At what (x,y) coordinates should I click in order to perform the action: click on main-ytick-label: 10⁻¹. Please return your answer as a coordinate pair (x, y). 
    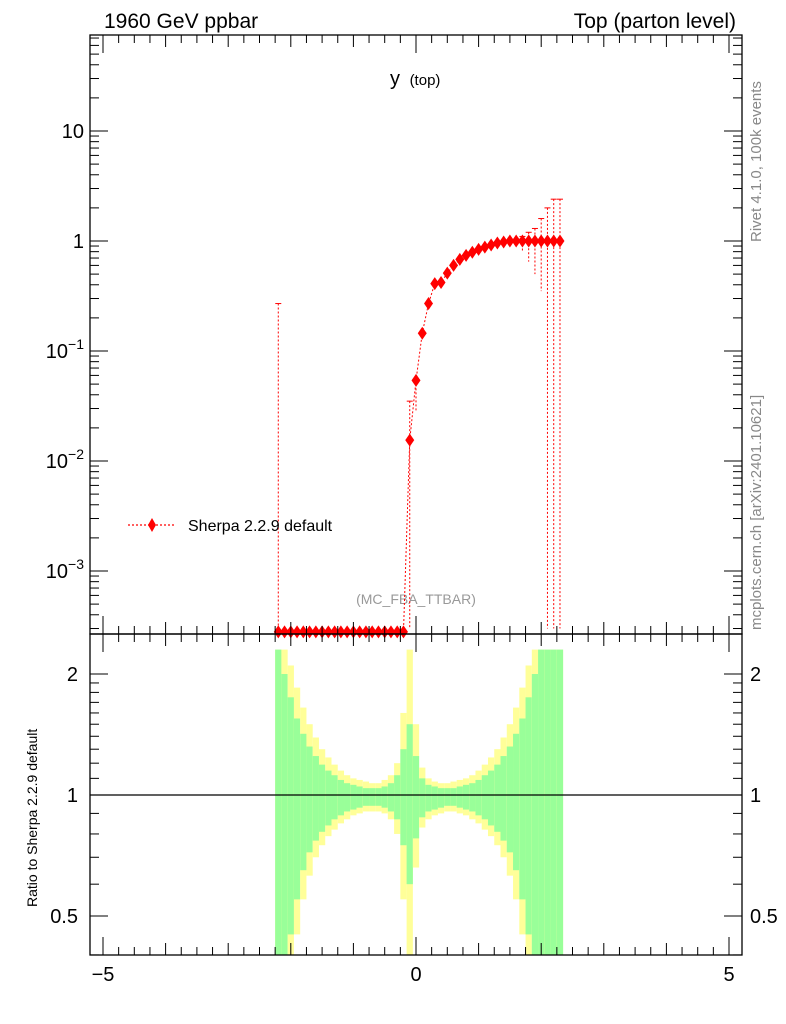
    Looking at the image, I should click on (65, 349).